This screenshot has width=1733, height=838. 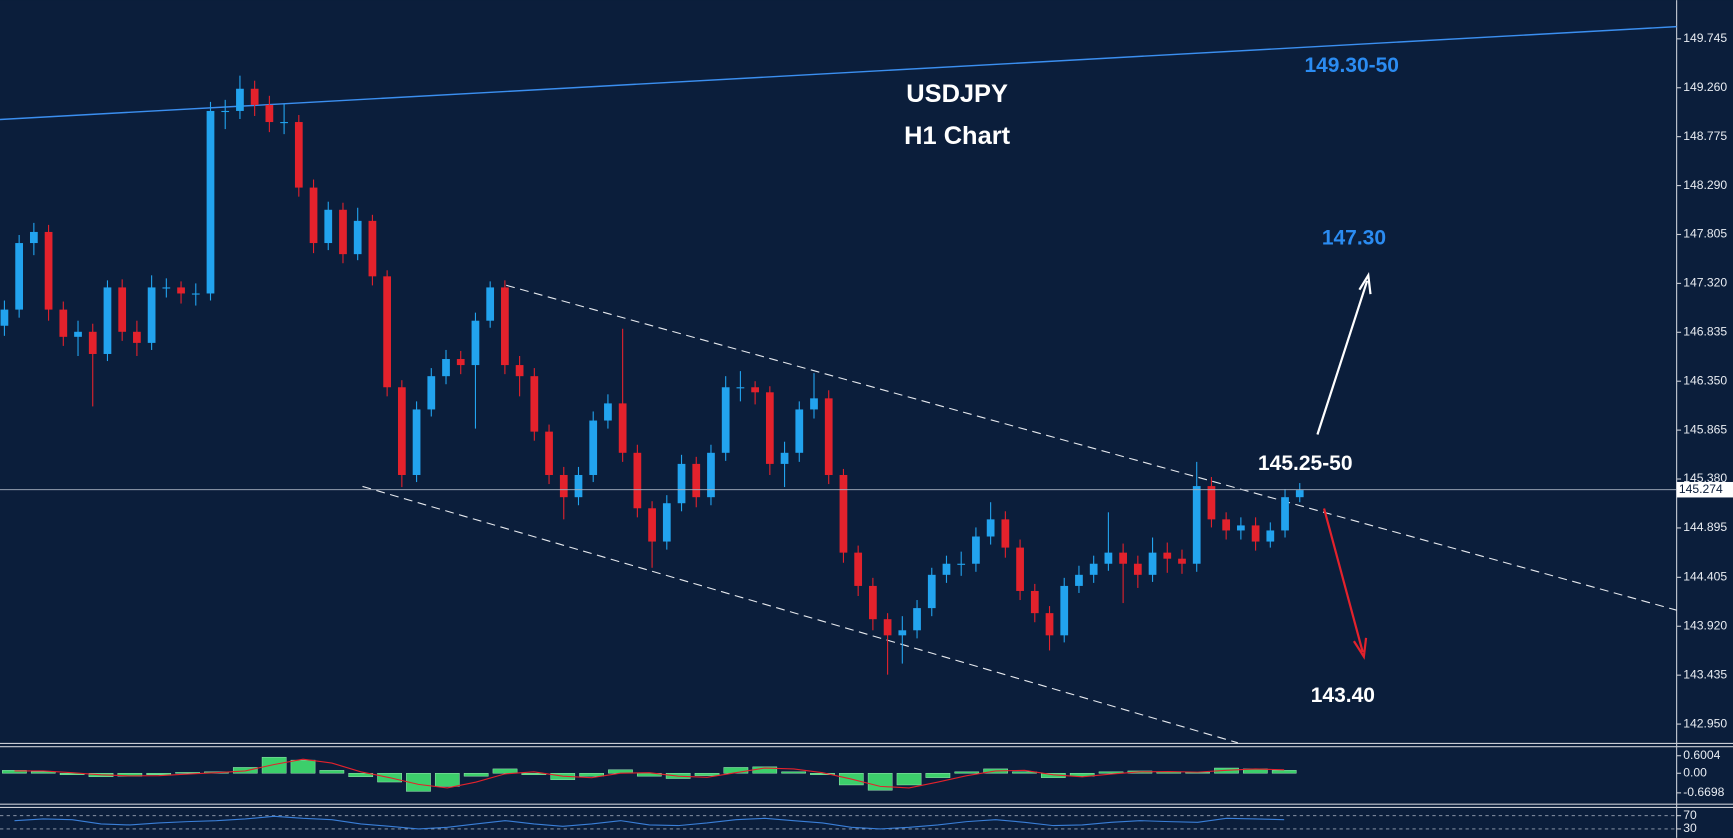 What do you see at coordinates (1705, 234) in the screenshot?
I see `y-tick-label: 147.805` at bounding box center [1705, 234].